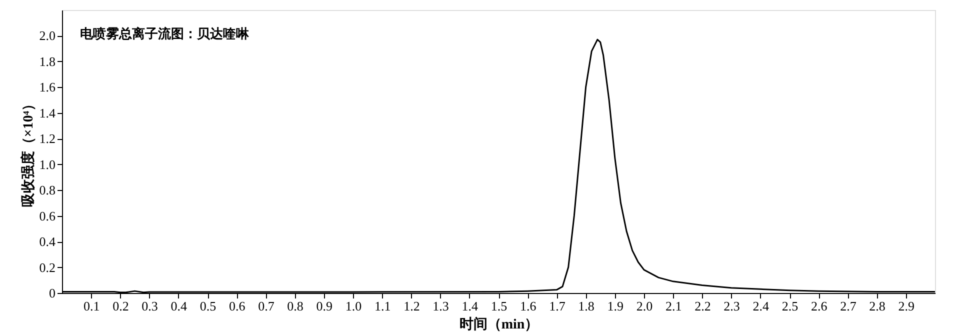 Image resolution: width=954 pixels, height=335 pixels. What do you see at coordinates (47, 267) in the screenshot?
I see `y-tick-label: 0.2` at bounding box center [47, 267].